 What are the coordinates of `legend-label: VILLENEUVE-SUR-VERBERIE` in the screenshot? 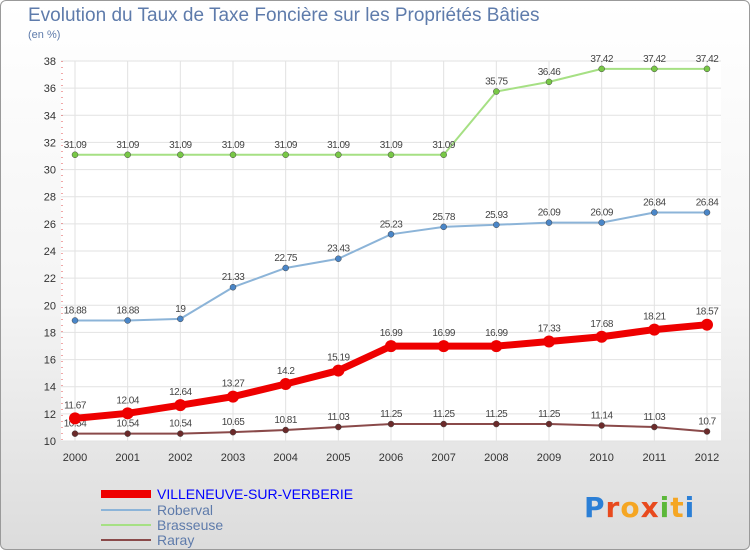 It's located at (255, 494).